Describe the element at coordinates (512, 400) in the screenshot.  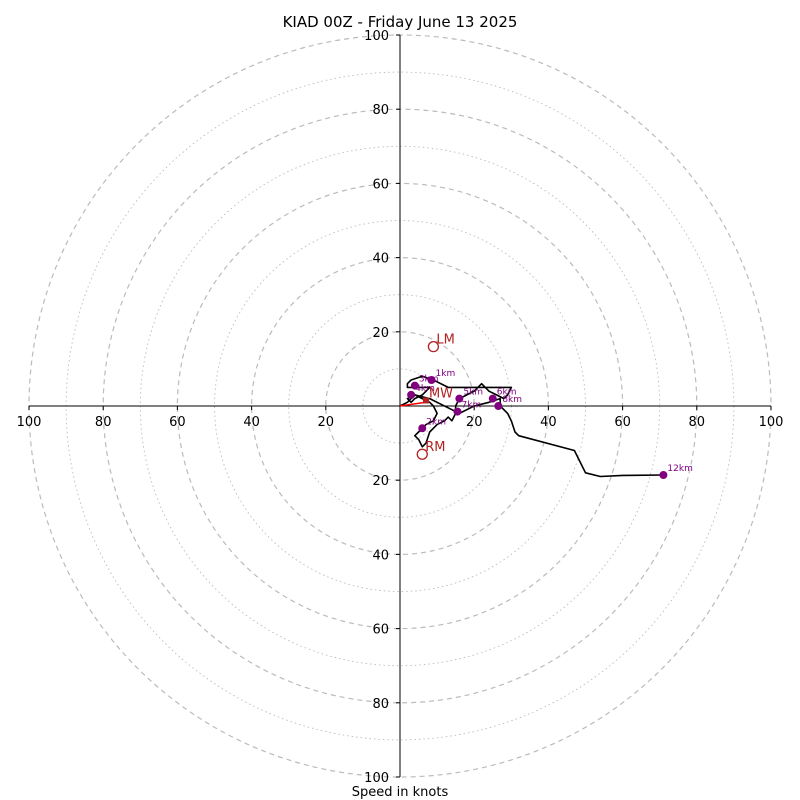
I see `height-marker-label: 8km` at that location.